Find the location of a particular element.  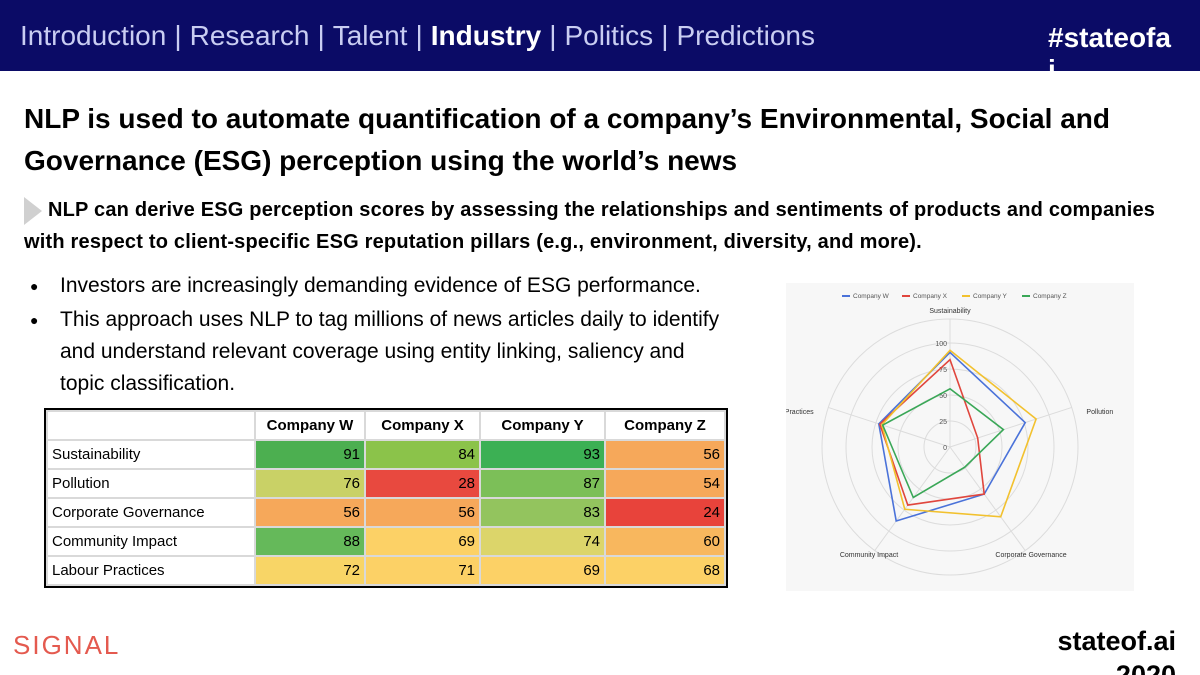

hashtag: #stateofai is located at coordinates (1109, 46).